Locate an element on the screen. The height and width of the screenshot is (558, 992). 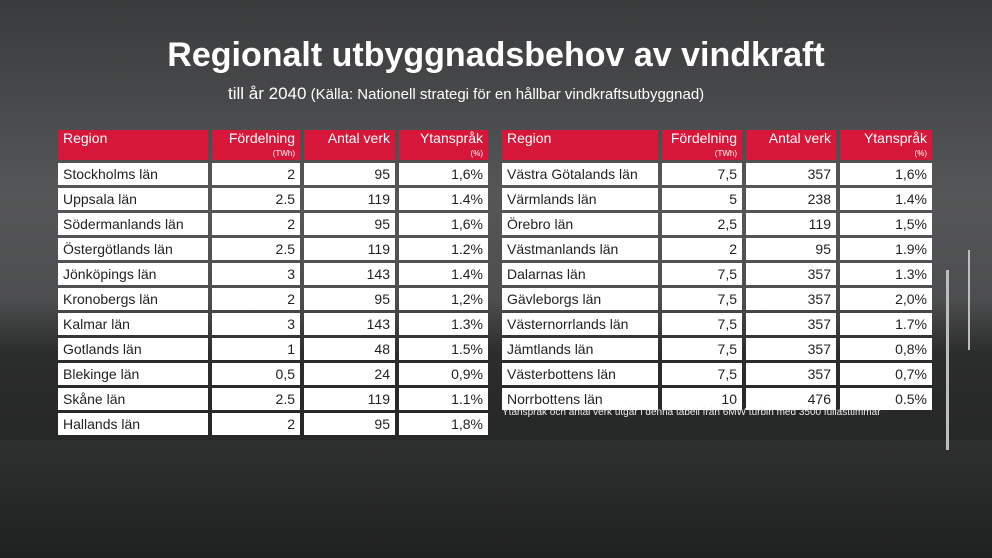
table-row: Västerbottens län 7,5 357 0,7% is located at coordinates (717, 374).